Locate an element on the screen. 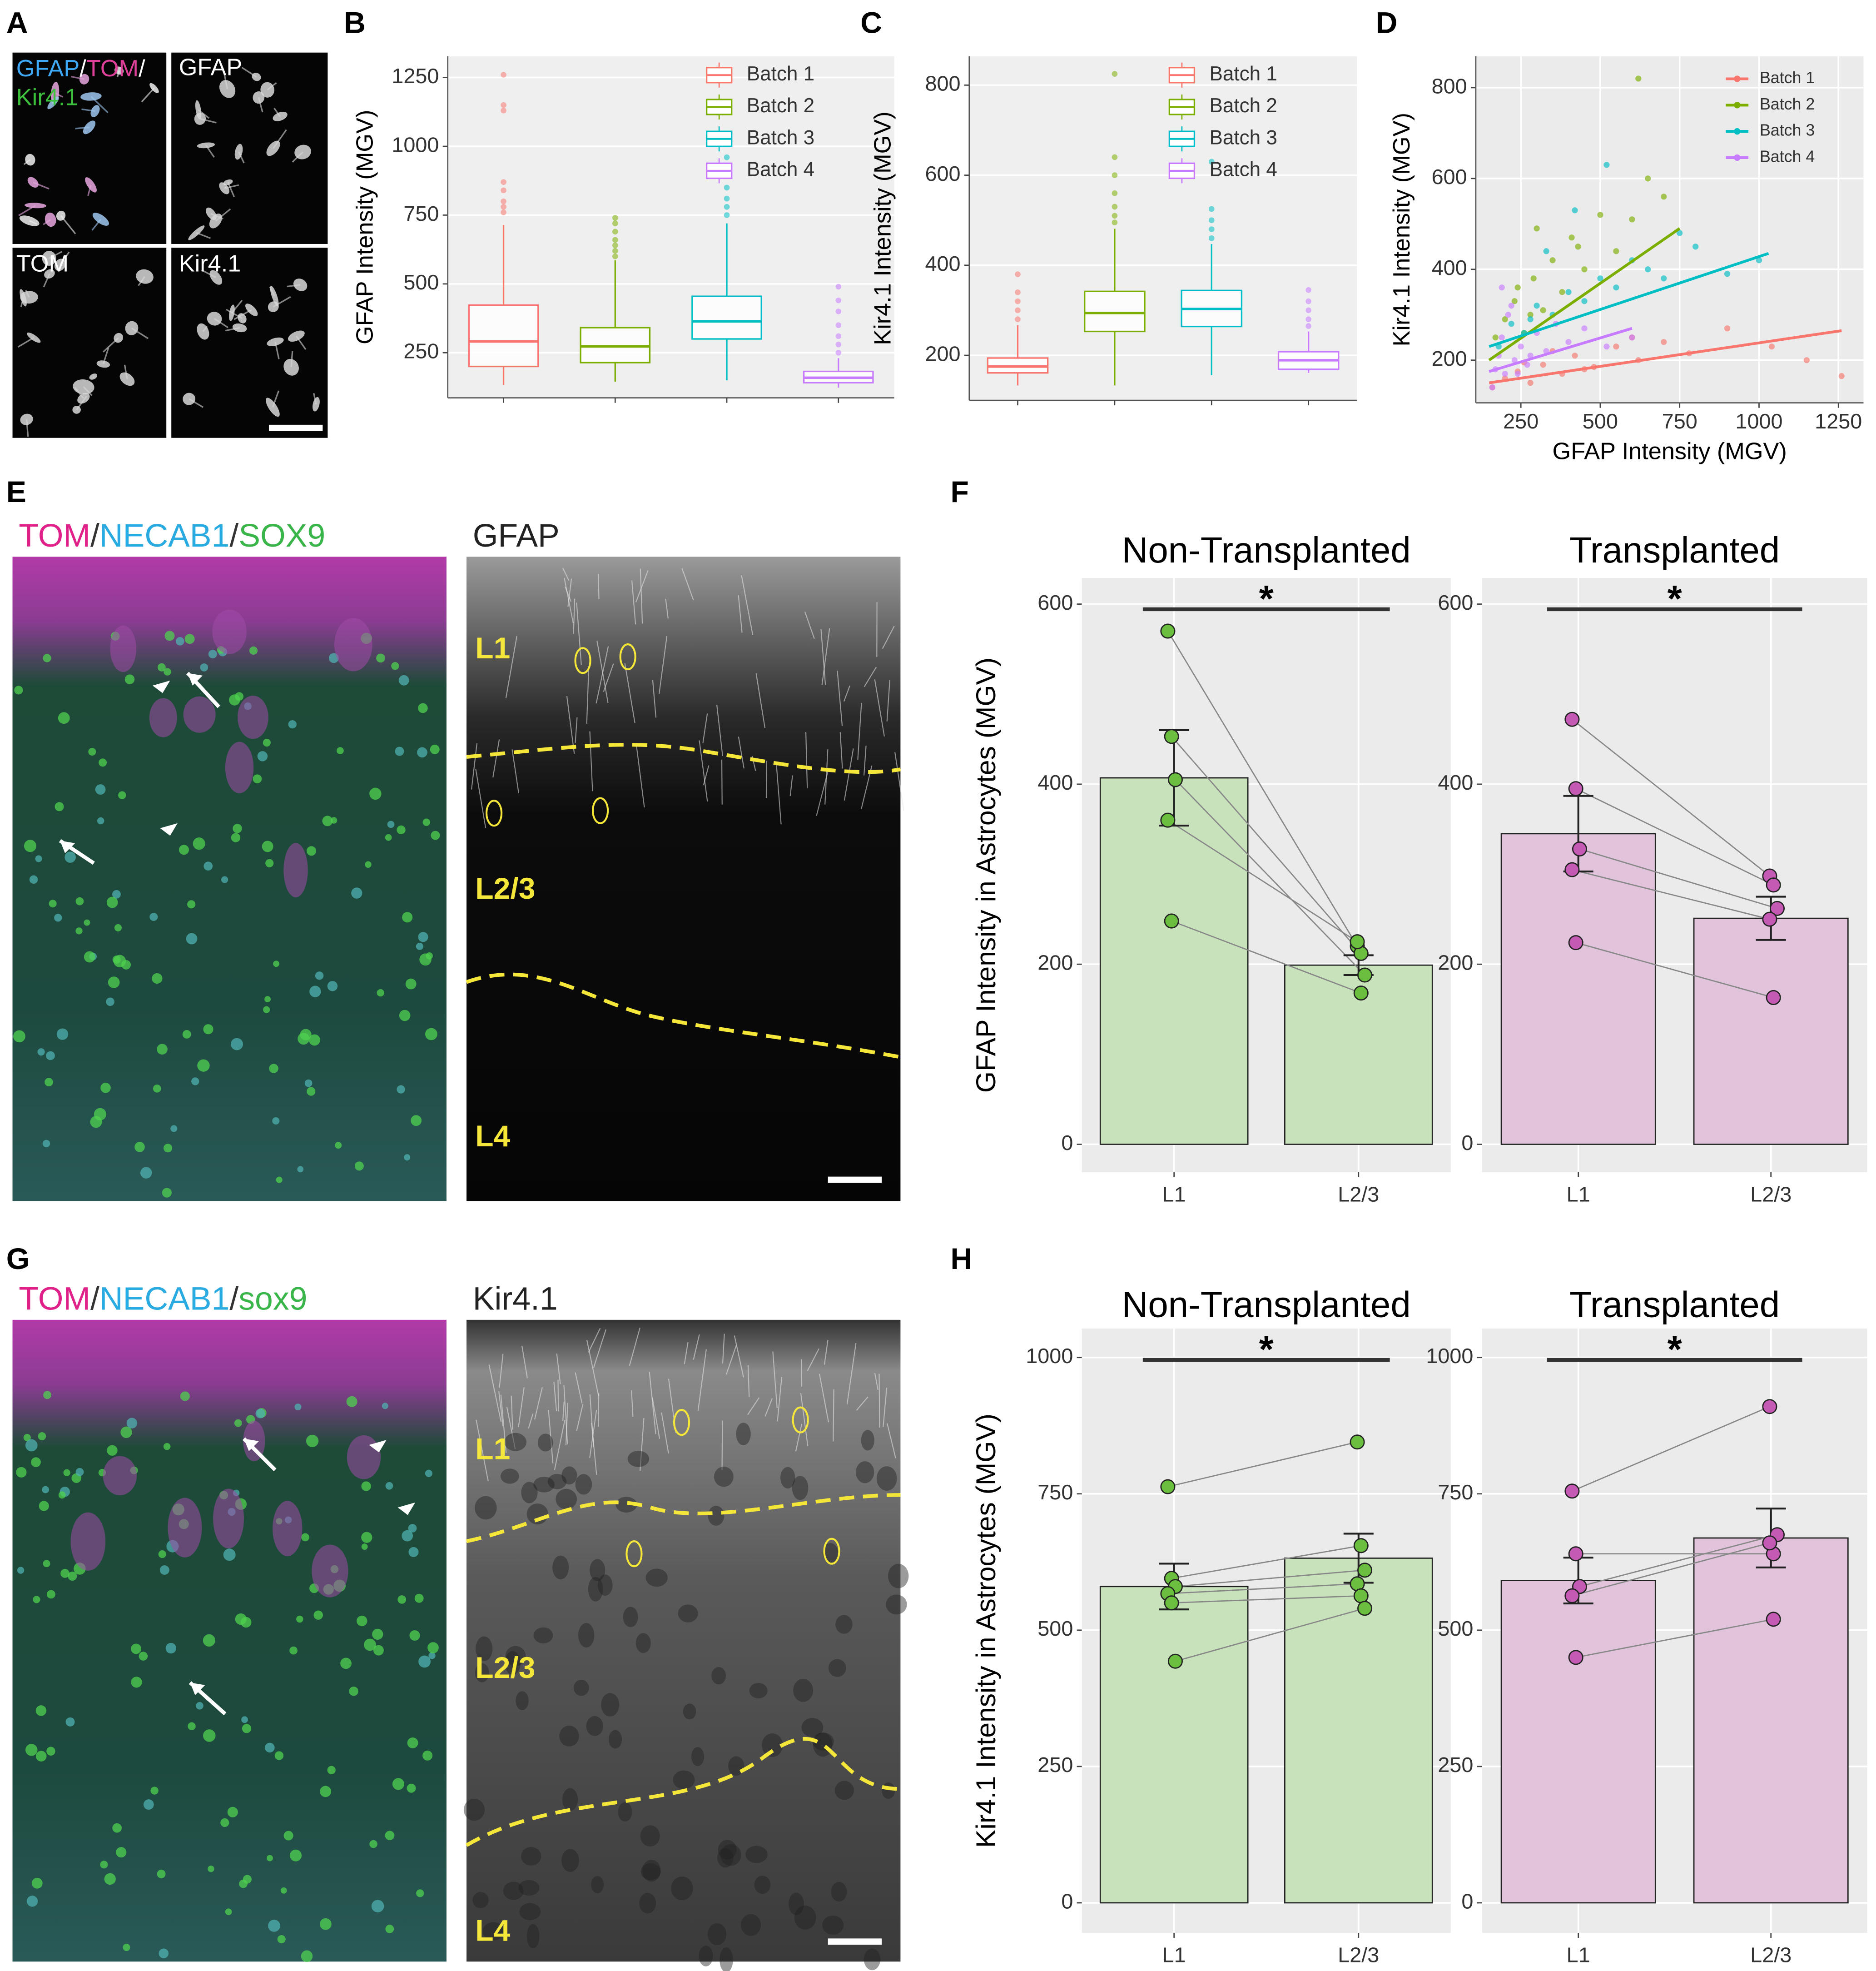 Image resolution: width=1876 pixels, height=1971 pixels. cell-outline is located at coordinates (582, 661).